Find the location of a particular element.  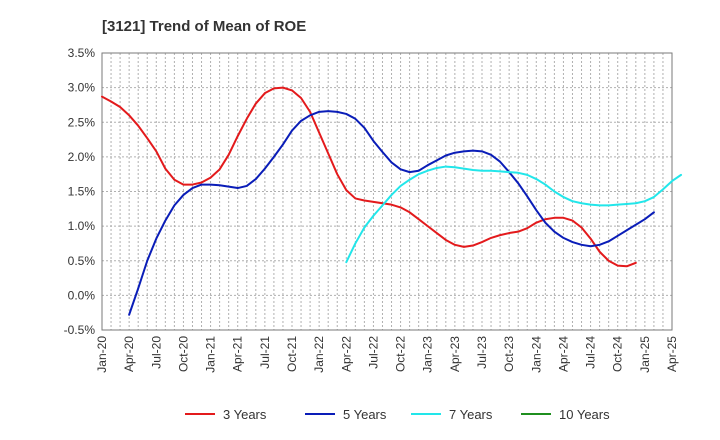

y-tick-label: 1.5% is located at coordinates (82, 192).